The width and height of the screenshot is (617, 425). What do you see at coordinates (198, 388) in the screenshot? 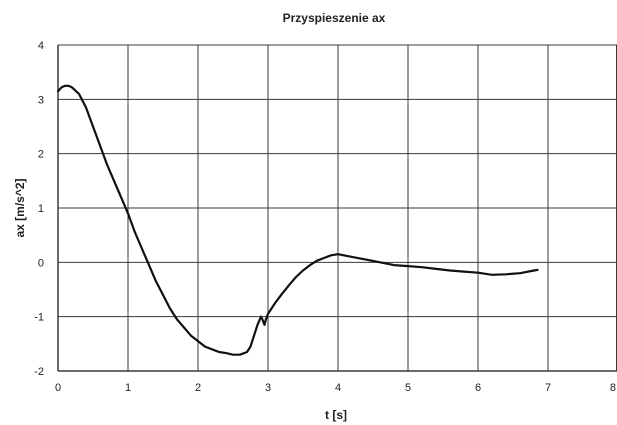
I see `x-tick-label: 2` at bounding box center [198, 388].